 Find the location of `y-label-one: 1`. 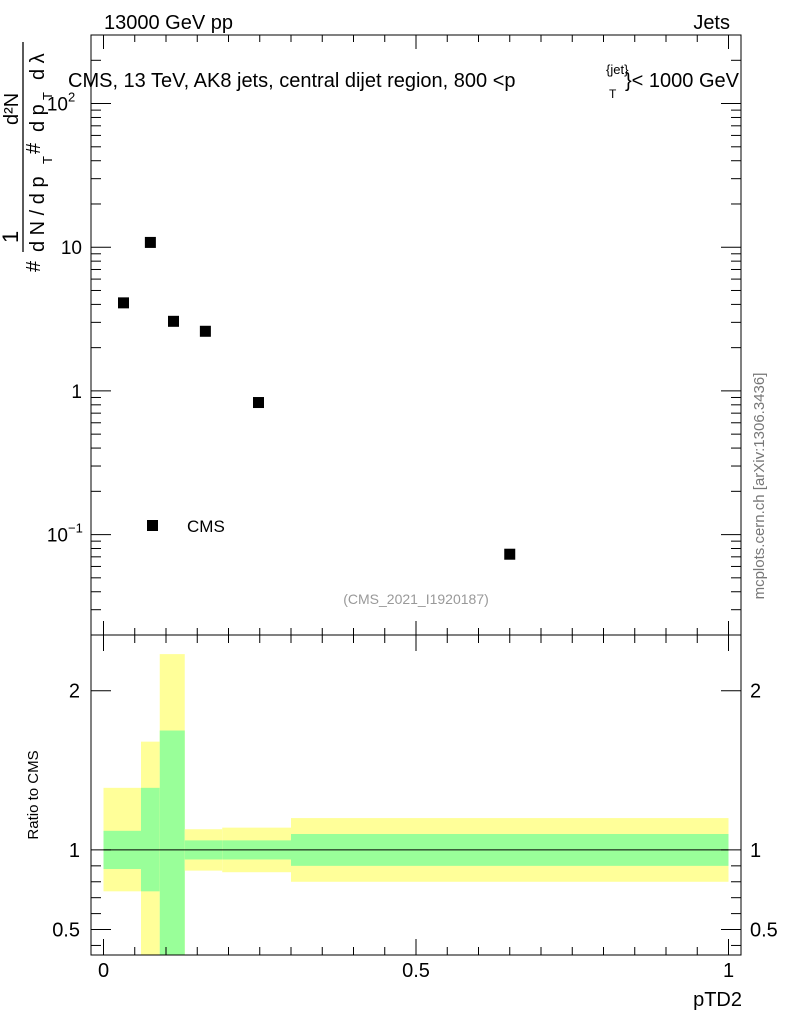

y-label-one: 1 is located at coordinates (11, 237).